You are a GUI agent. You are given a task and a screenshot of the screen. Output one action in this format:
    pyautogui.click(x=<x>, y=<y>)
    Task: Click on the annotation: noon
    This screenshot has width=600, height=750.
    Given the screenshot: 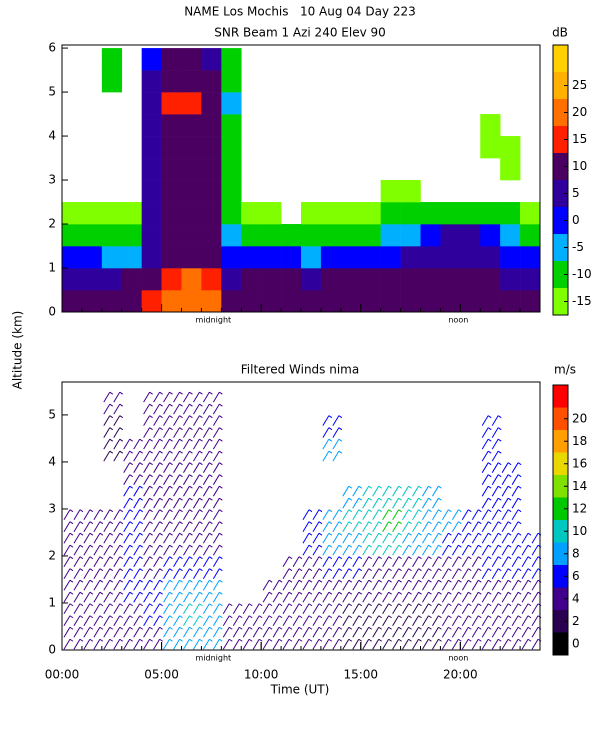 What is the action you would take?
    pyautogui.click(x=458, y=658)
    